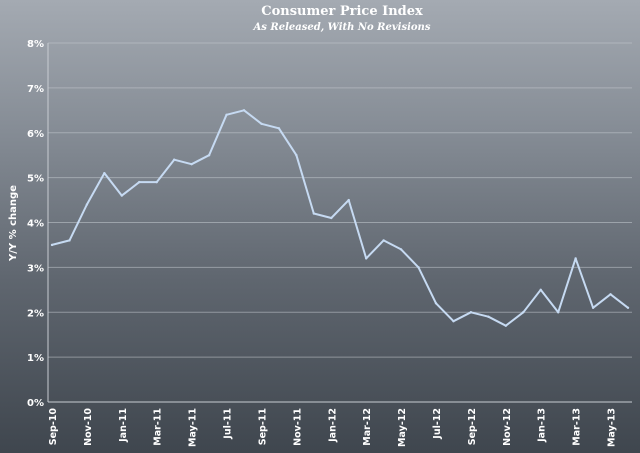 Image resolution: width=640 pixels, height=453 pixels. Describe the element at coordinates (123, 425) in the screenshot. I see `x-tick-label: Jan-11` at that location.